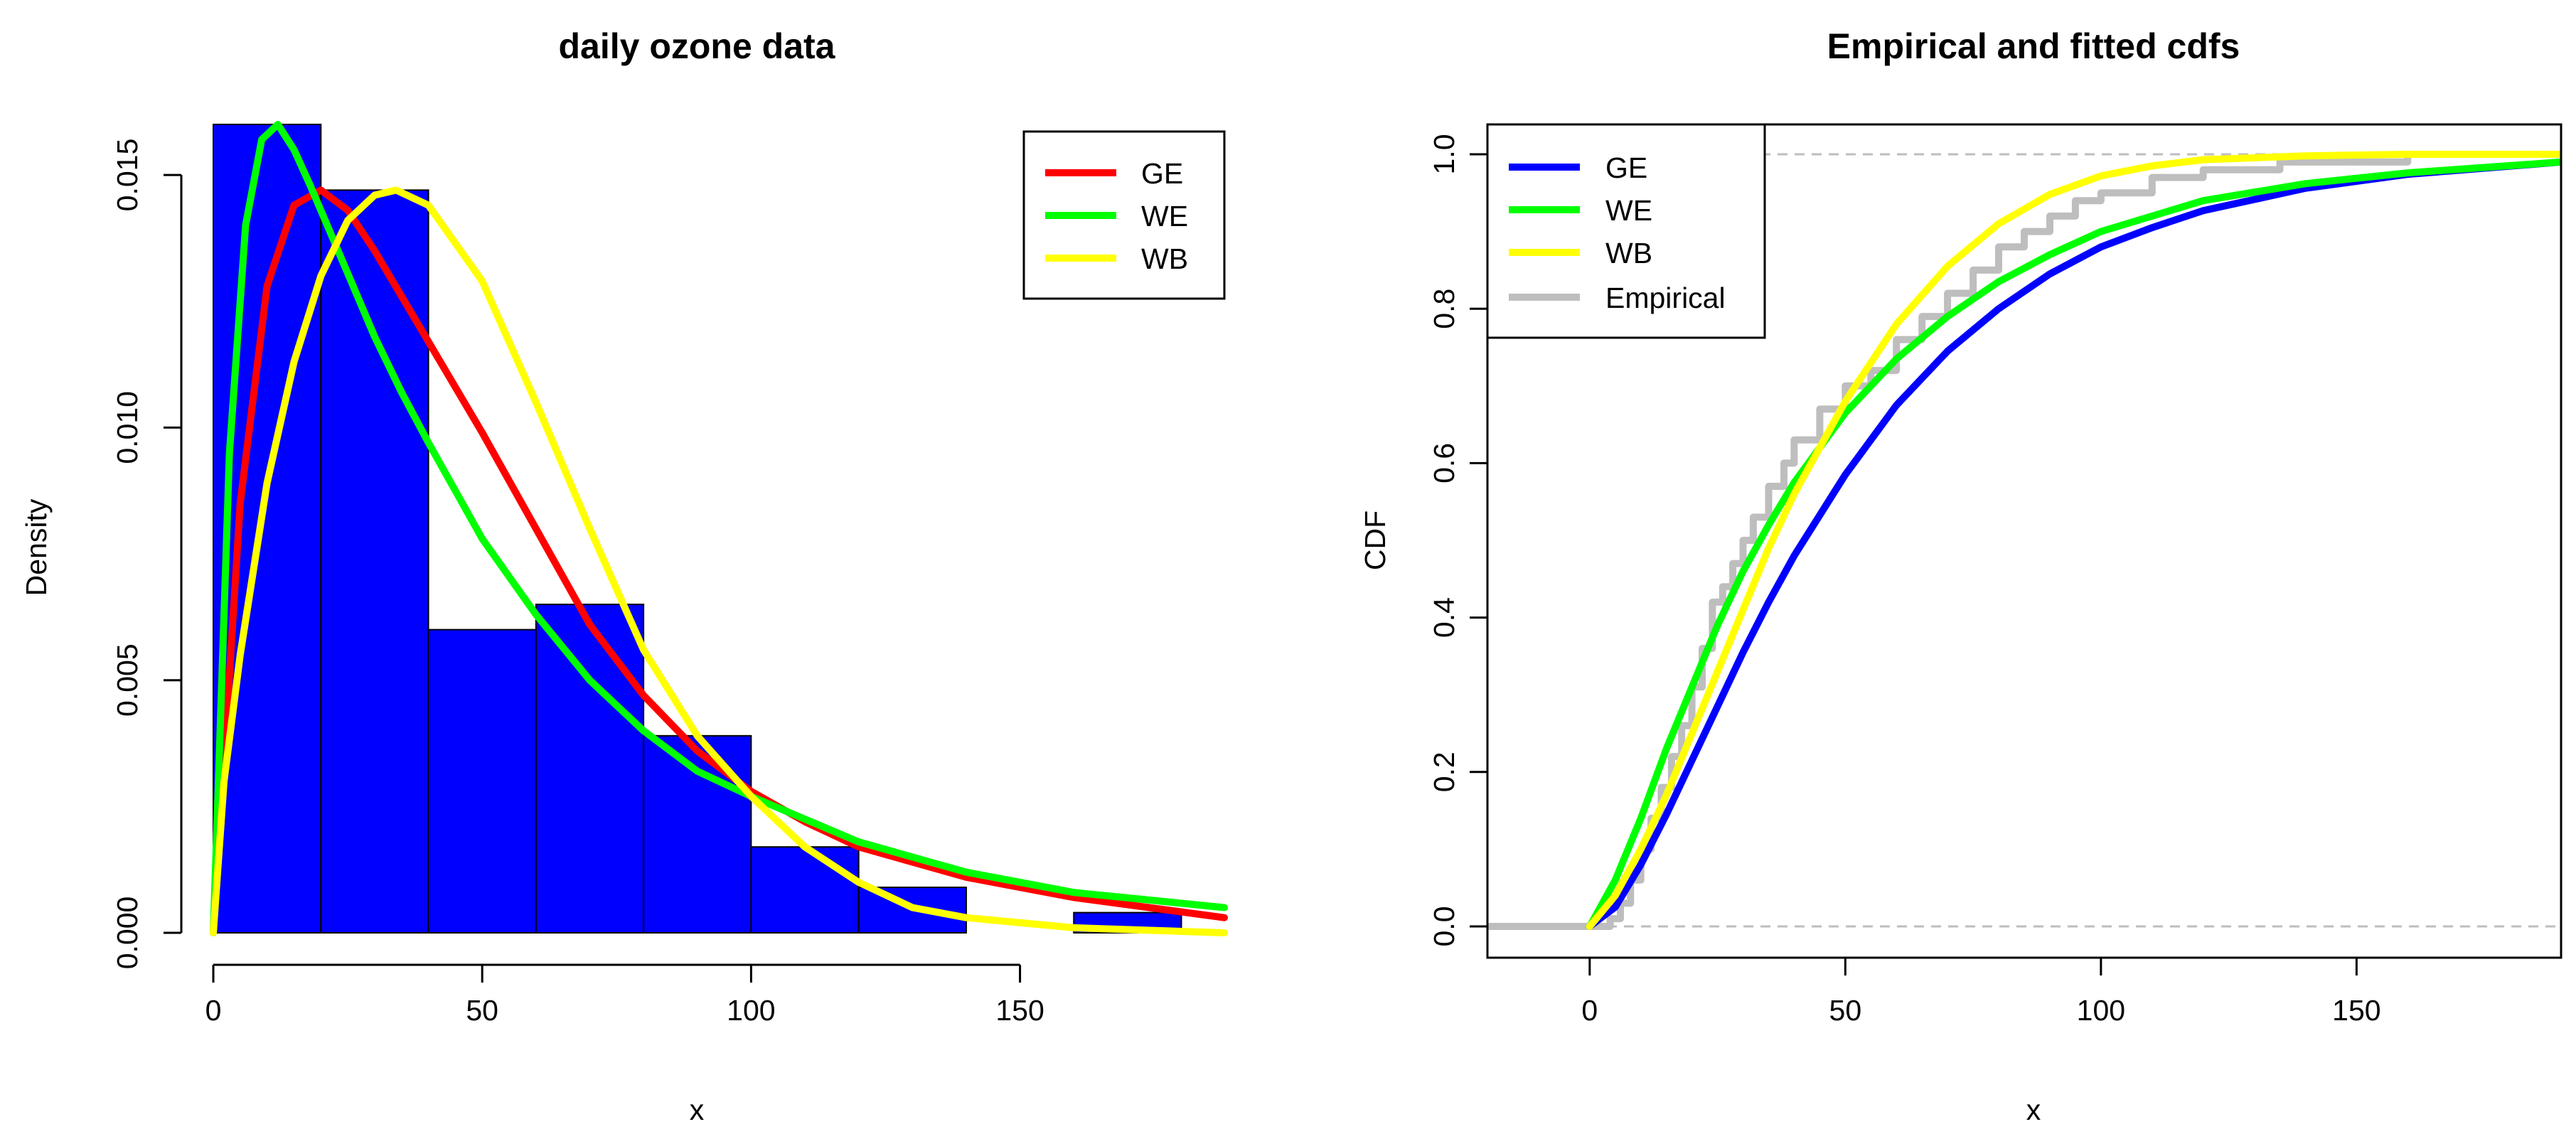 This screenshot has height=1139, width=2576. Describe the element at coordinates (1020, 1010) in the screenshot. I see `left-x-tick-label: 150` at that location.